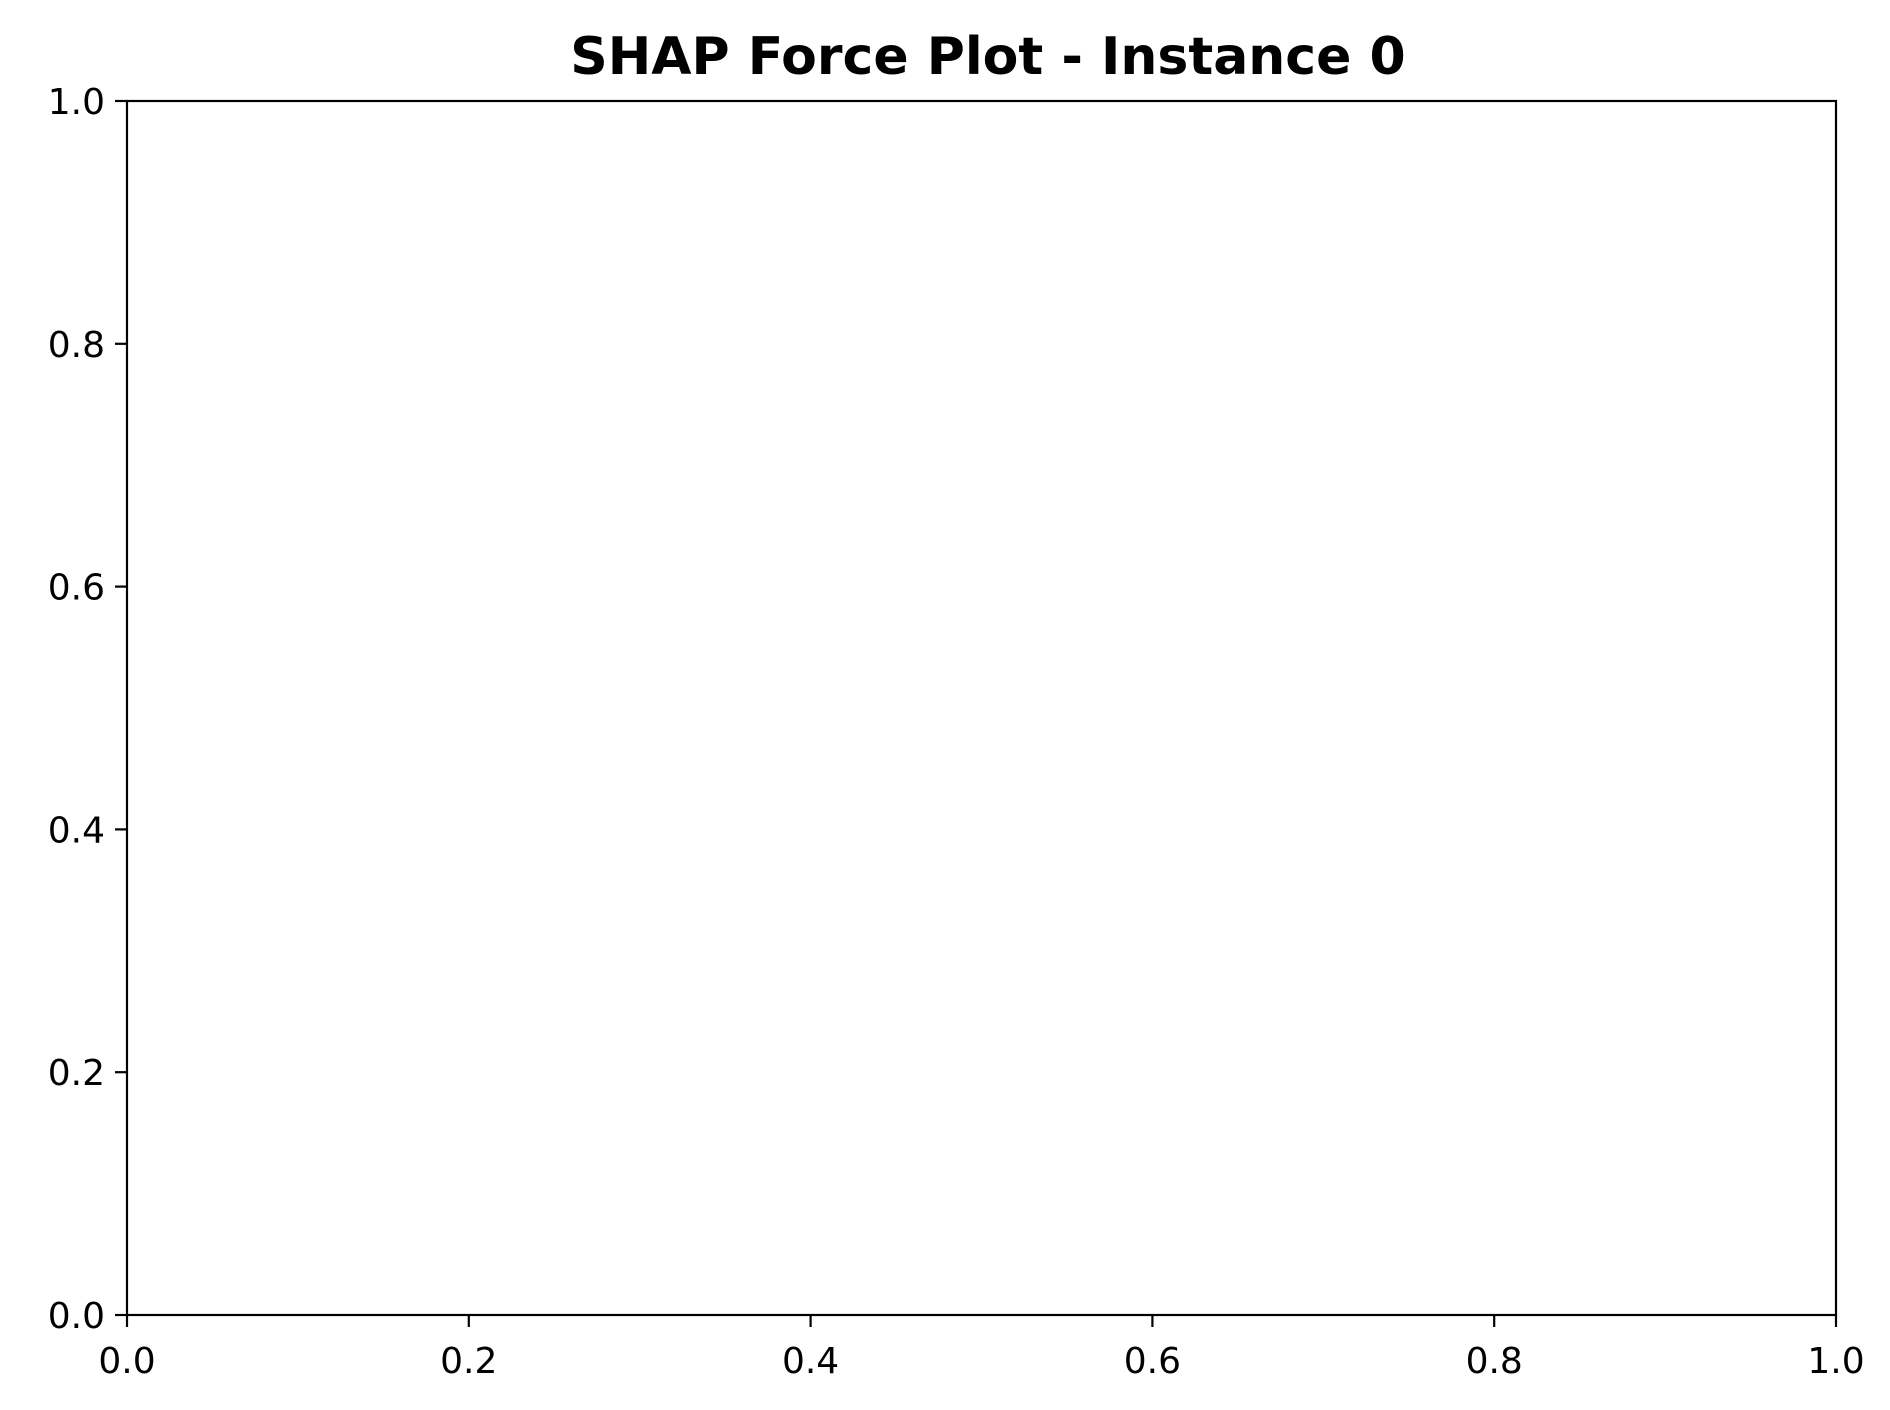 This screenshot has width=1890, height=1410. Describe the element at coordinates (76, 1316) in the screenshot. I see `y-tick-label: 0.0` at that location.